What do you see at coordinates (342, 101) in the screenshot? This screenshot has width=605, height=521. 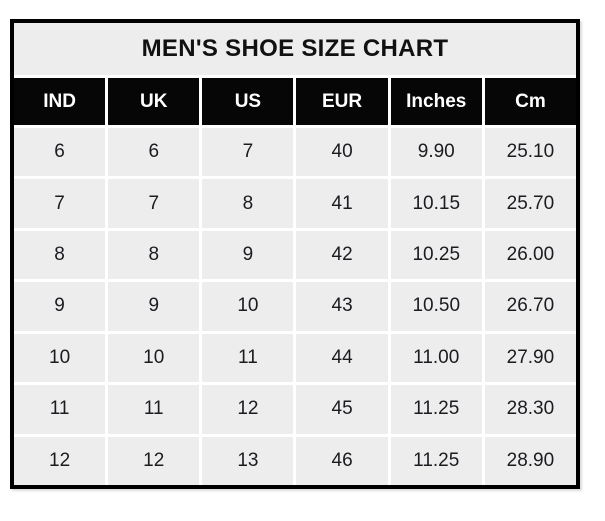 I see `column-header-eur: EUR` at bounding box center [342, 101].